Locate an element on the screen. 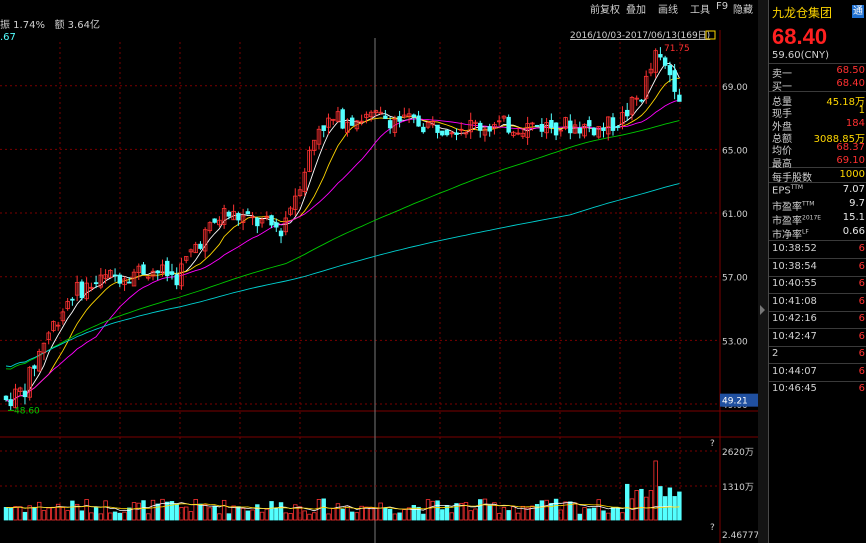 This screenshot has width=866, height=543. amplitude-text: 振 1.74% is located at coordinates (22, 25).